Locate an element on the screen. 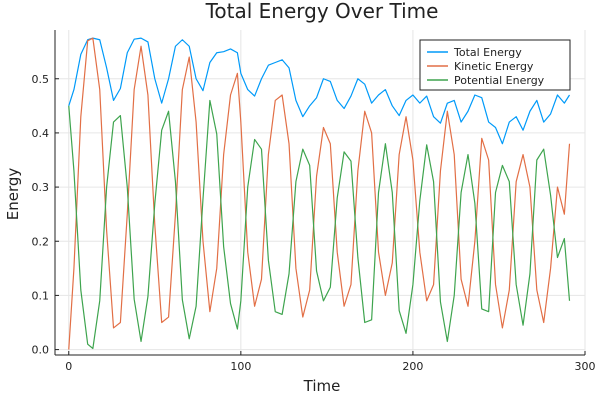 The width and height of the screenshot is (600, 400). legend-label: Potential Energy is located at coordinates (499, 80).